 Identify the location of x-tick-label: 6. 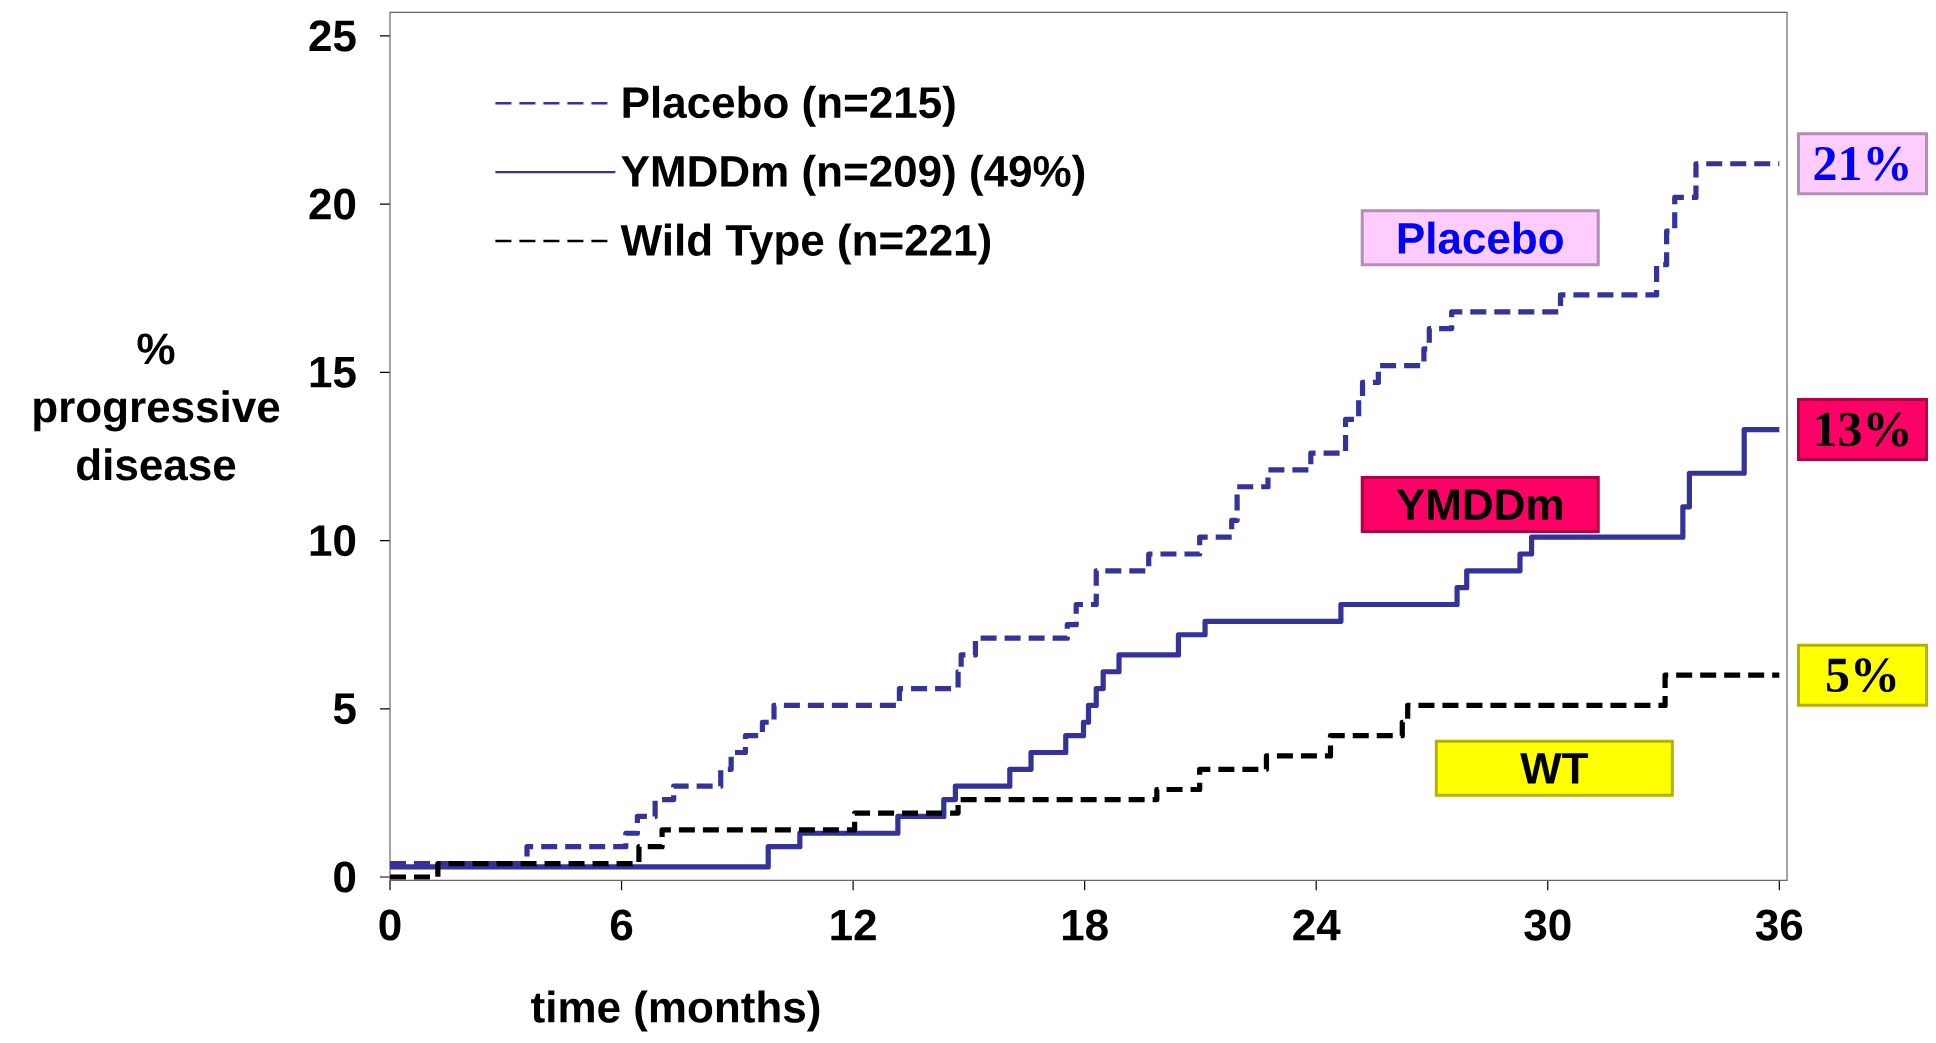
(621, 925).